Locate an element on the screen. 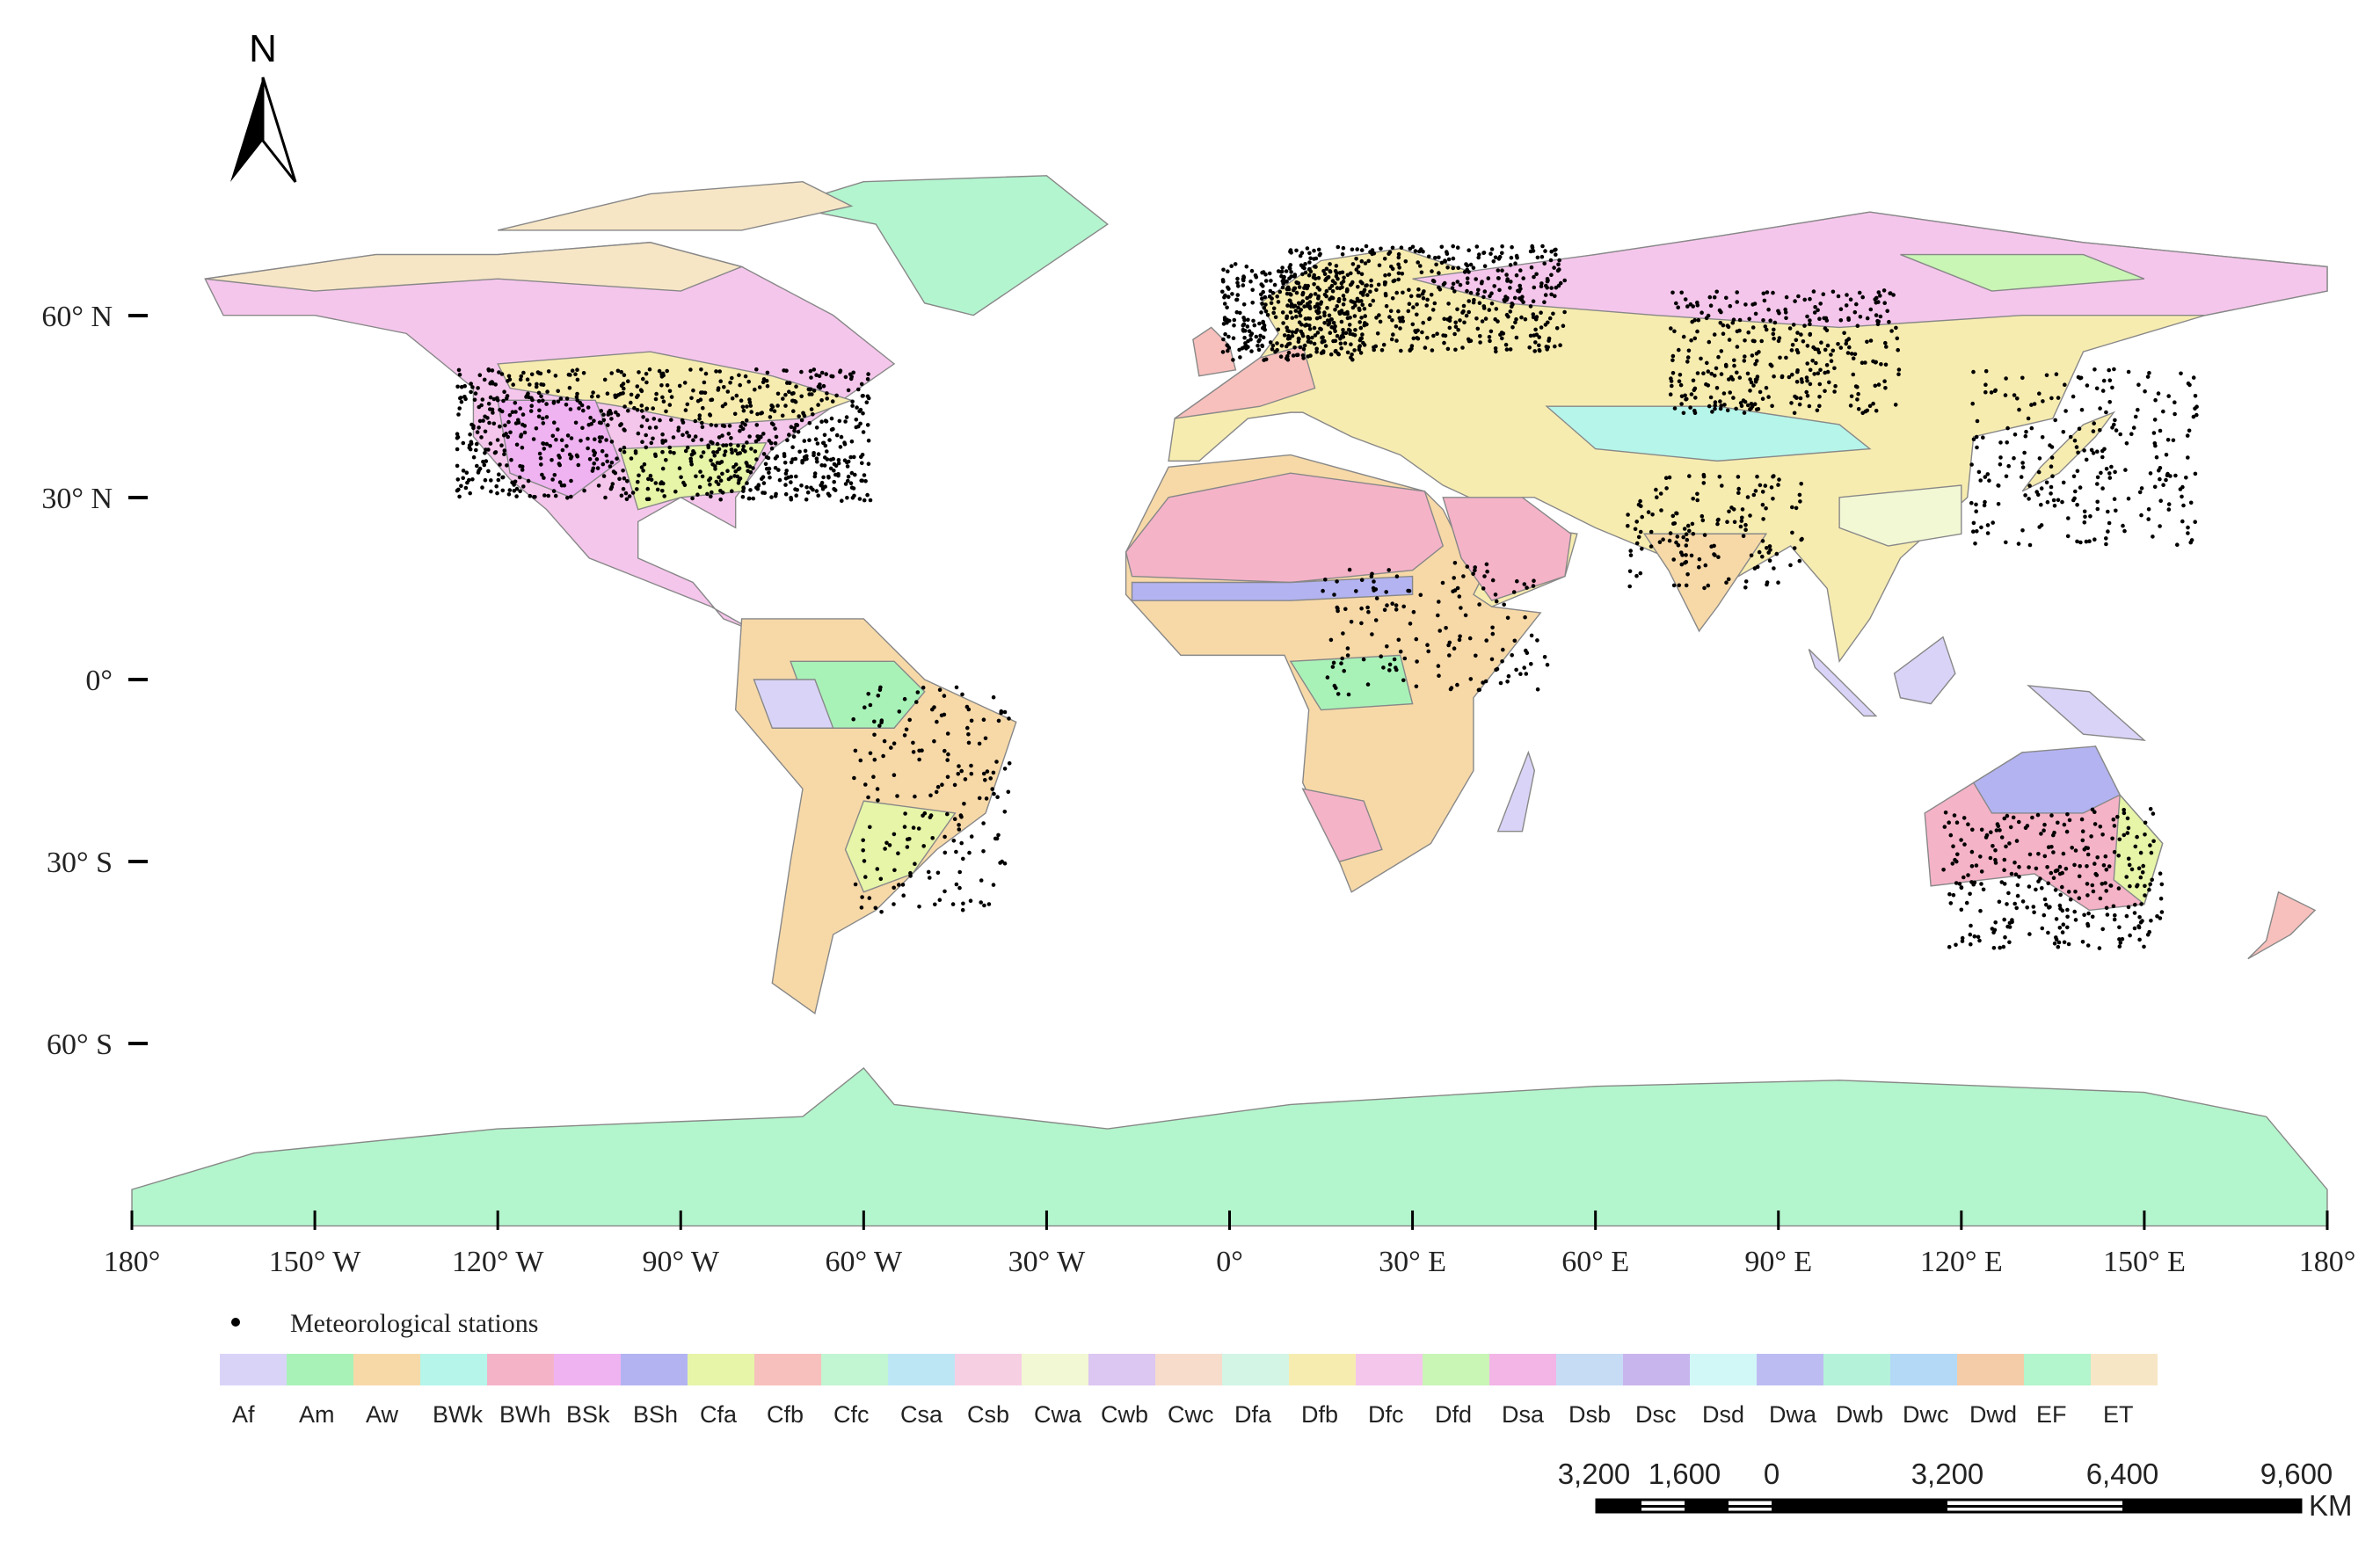  legend-label: Dfb is located at coordinates (1319, 1414).